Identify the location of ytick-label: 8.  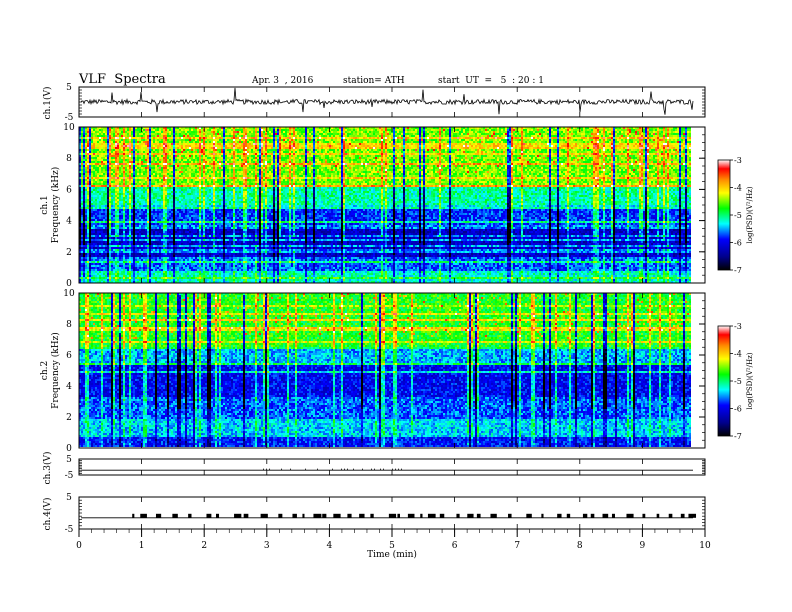
(69, 159).